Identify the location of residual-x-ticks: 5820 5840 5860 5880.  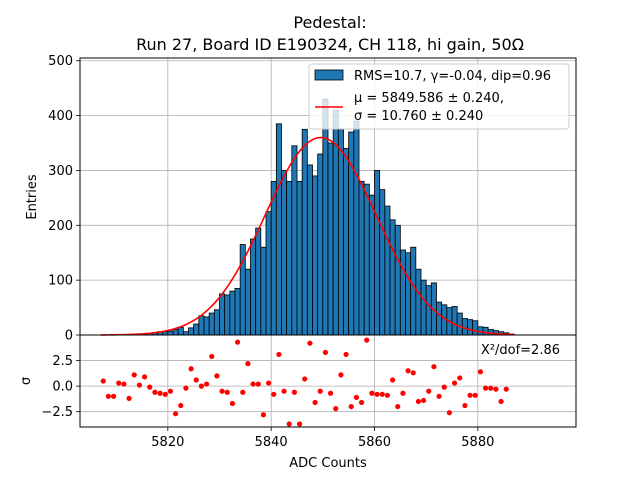
(322, 438).